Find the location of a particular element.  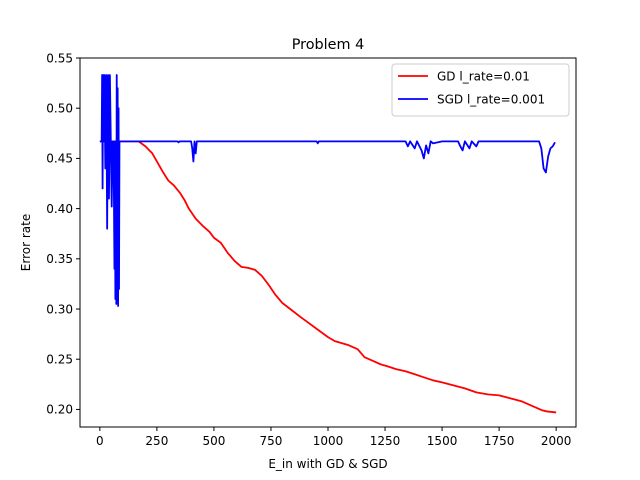

y-tick-label: 0.45 is located at coordinates (59, 159).